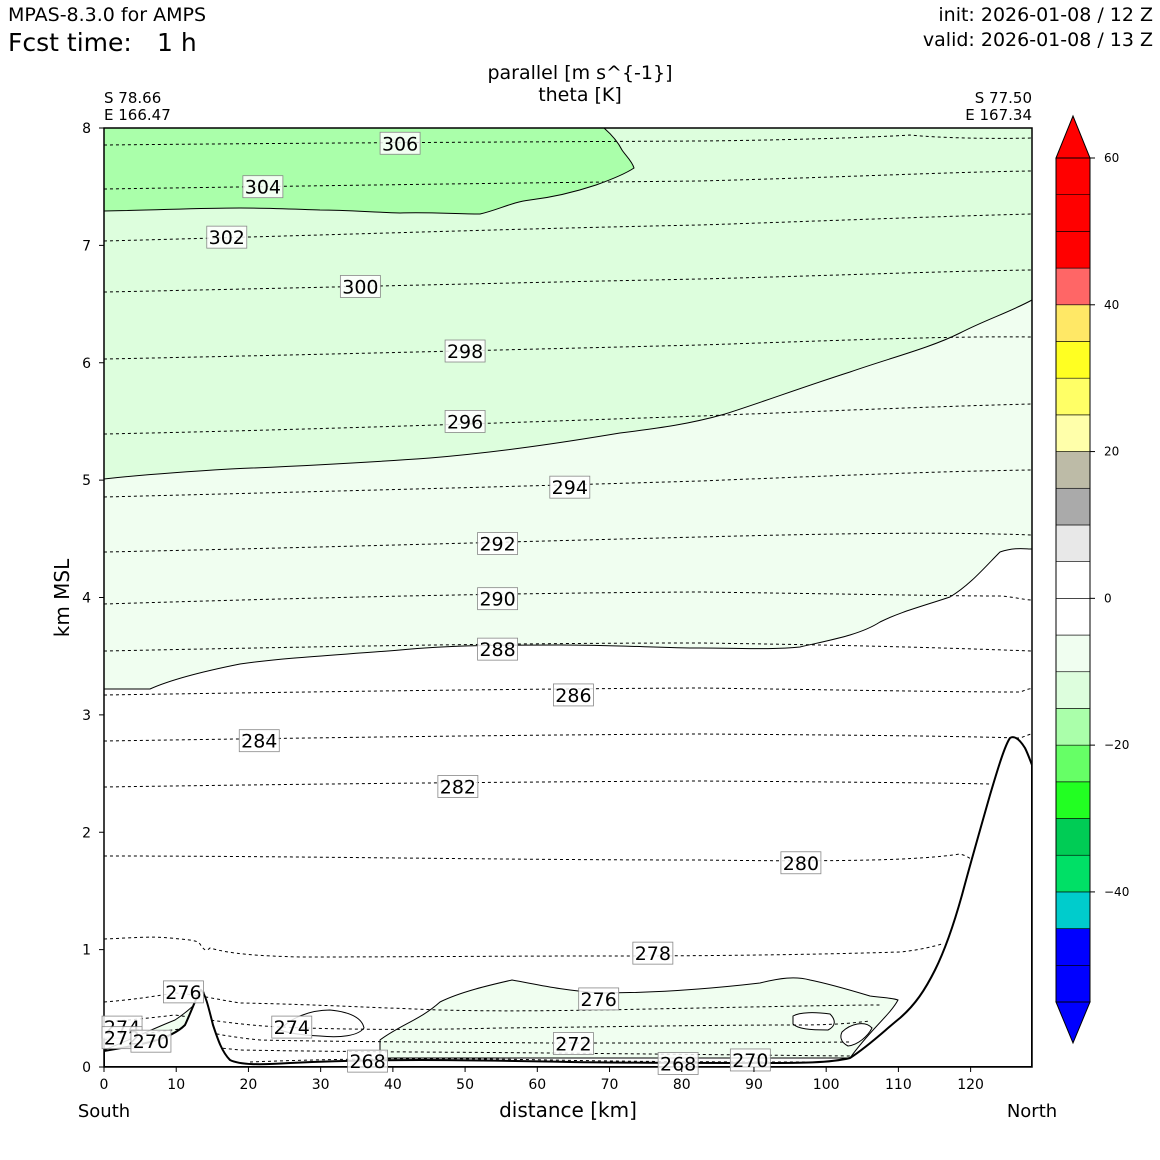  I want to click on y-tick-label-4: 4, so click(86, 599).